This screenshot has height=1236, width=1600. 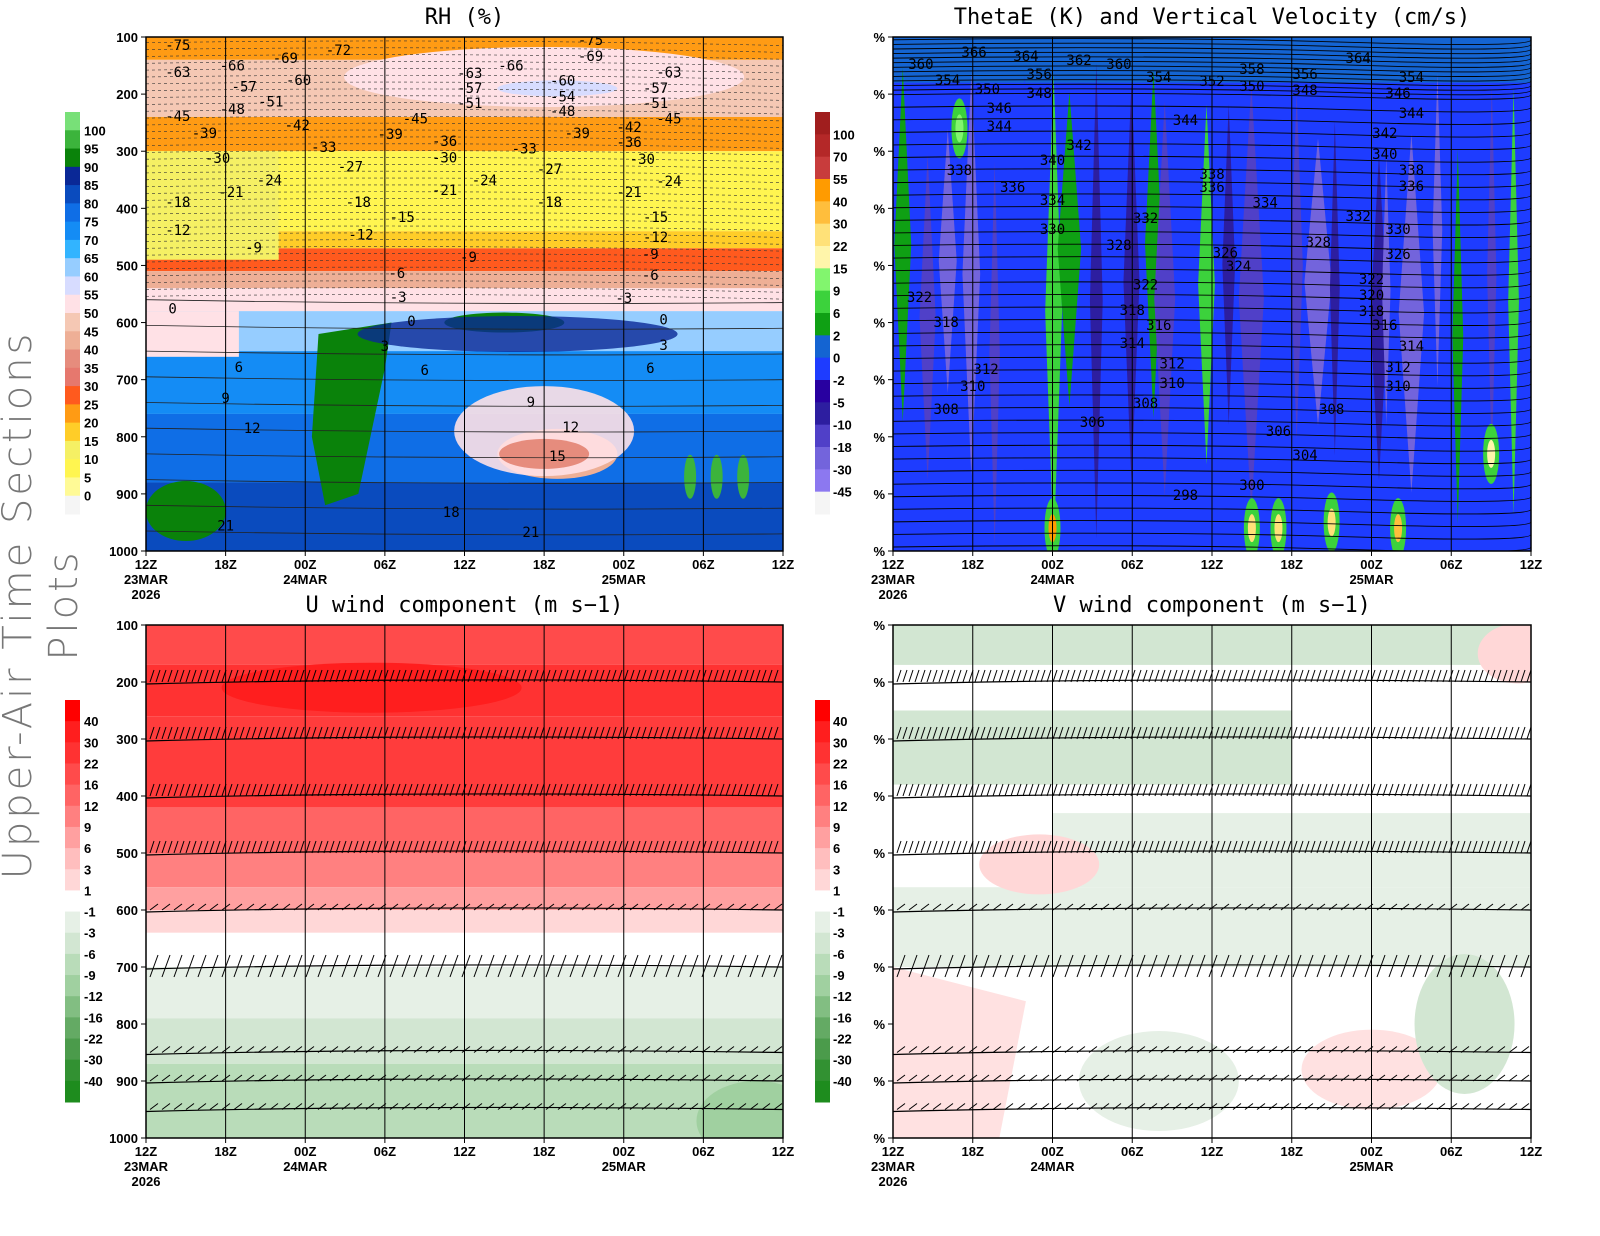 What do you see at coordinates (1331, 410) in the screenshot?
I see `contour-label: 308` at bounding box center [1331, 410].